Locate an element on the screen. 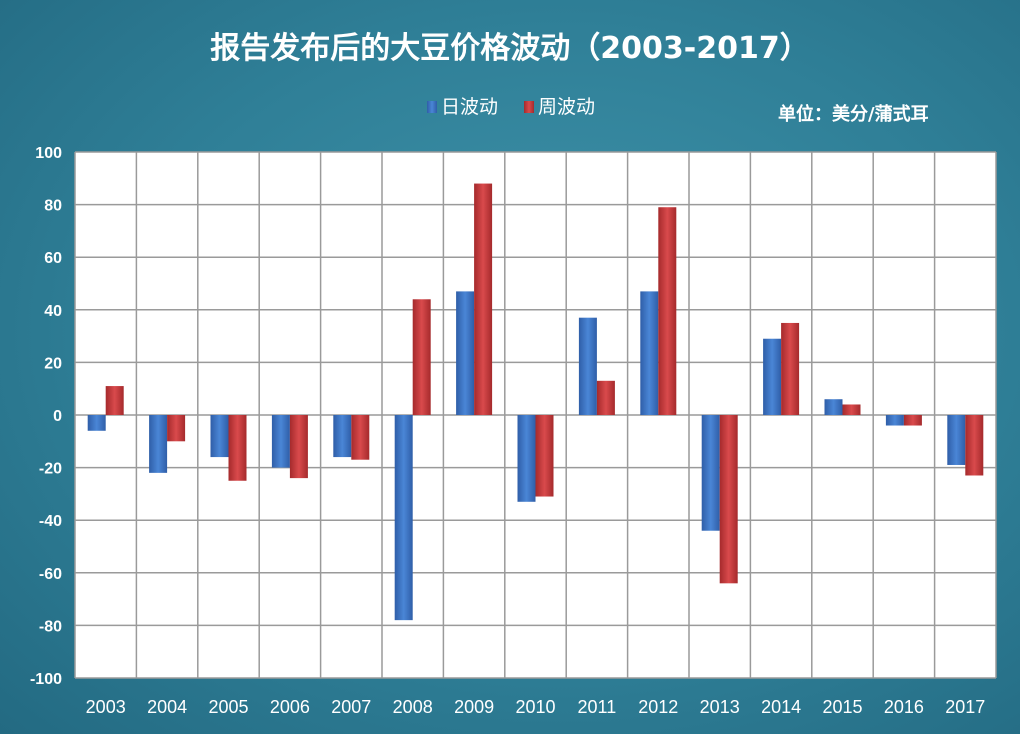  y-tick-label: 100 is located at coordinates (48, 153).